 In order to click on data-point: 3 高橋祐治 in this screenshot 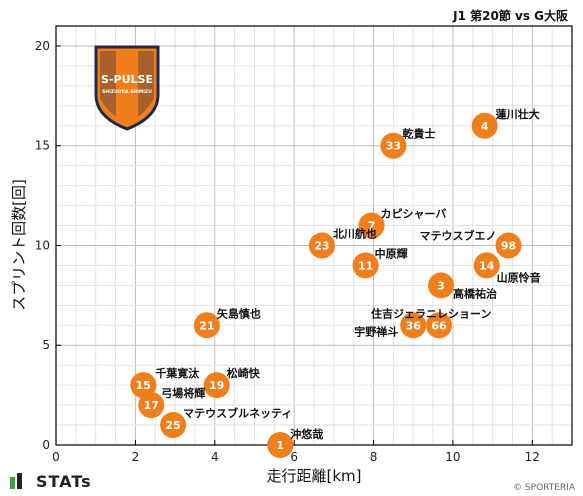, I will do `click(462, 286)`.